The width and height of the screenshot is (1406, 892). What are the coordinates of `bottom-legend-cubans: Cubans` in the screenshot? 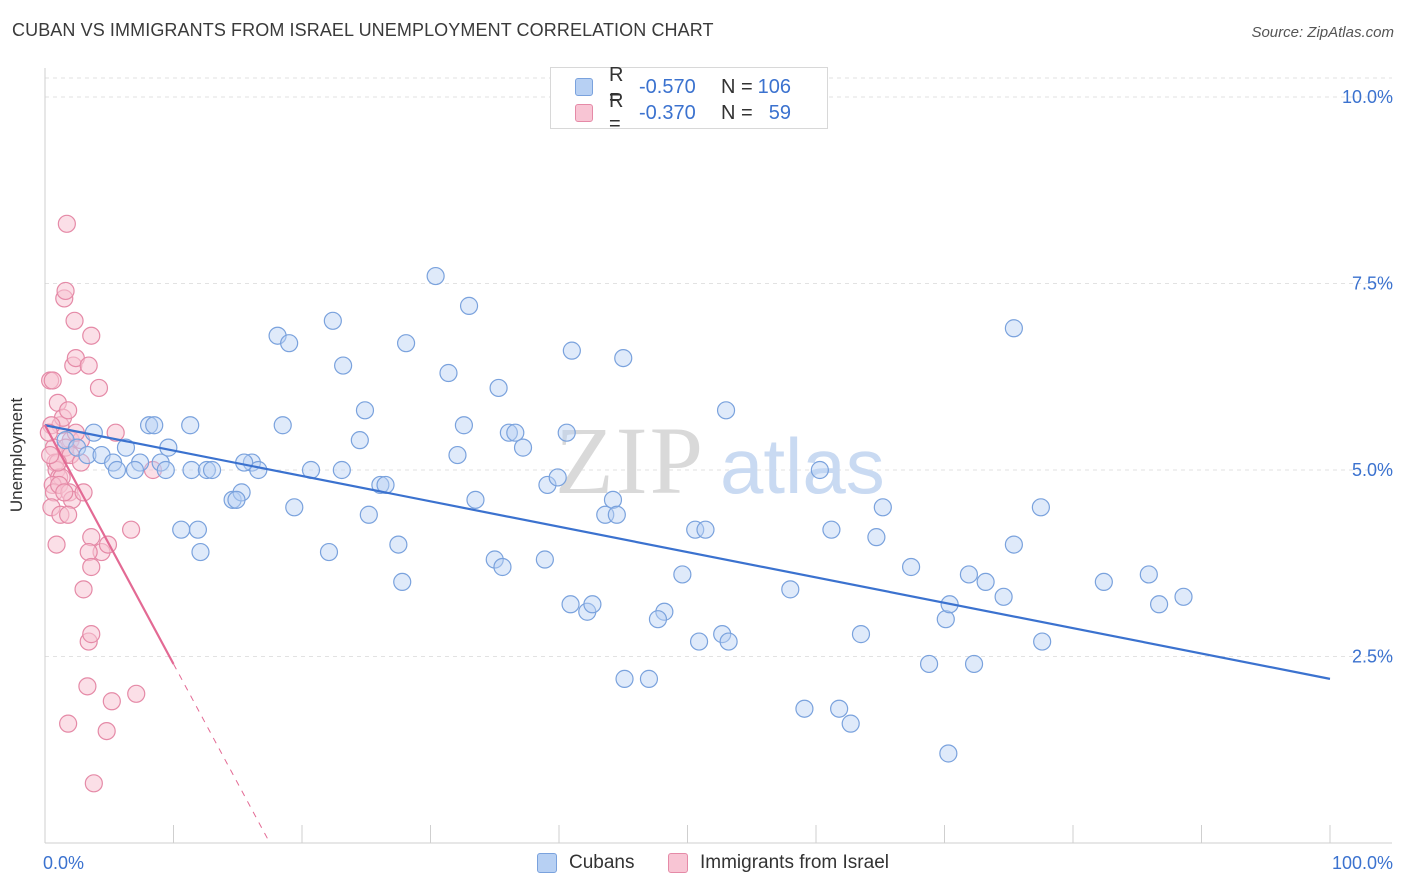 It's located at (586, 863).